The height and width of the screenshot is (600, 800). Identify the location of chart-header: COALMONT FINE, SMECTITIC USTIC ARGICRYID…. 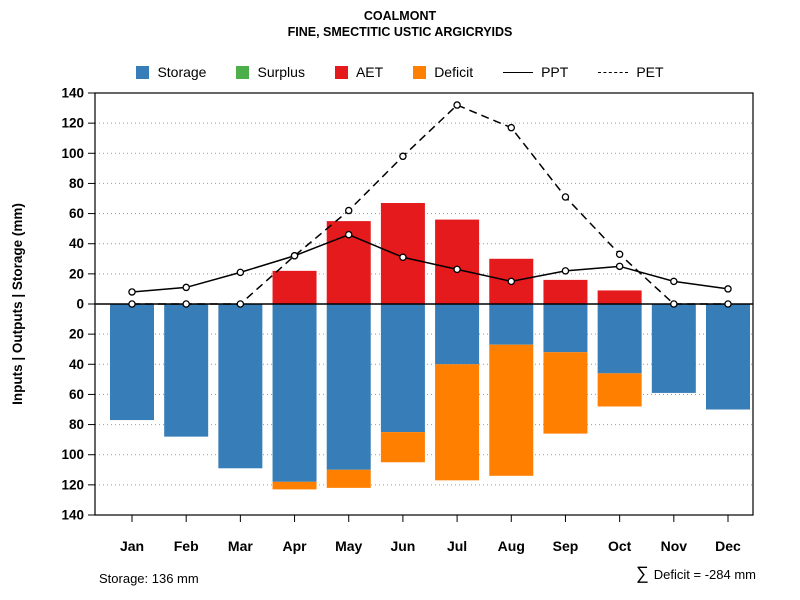
(400, 24).